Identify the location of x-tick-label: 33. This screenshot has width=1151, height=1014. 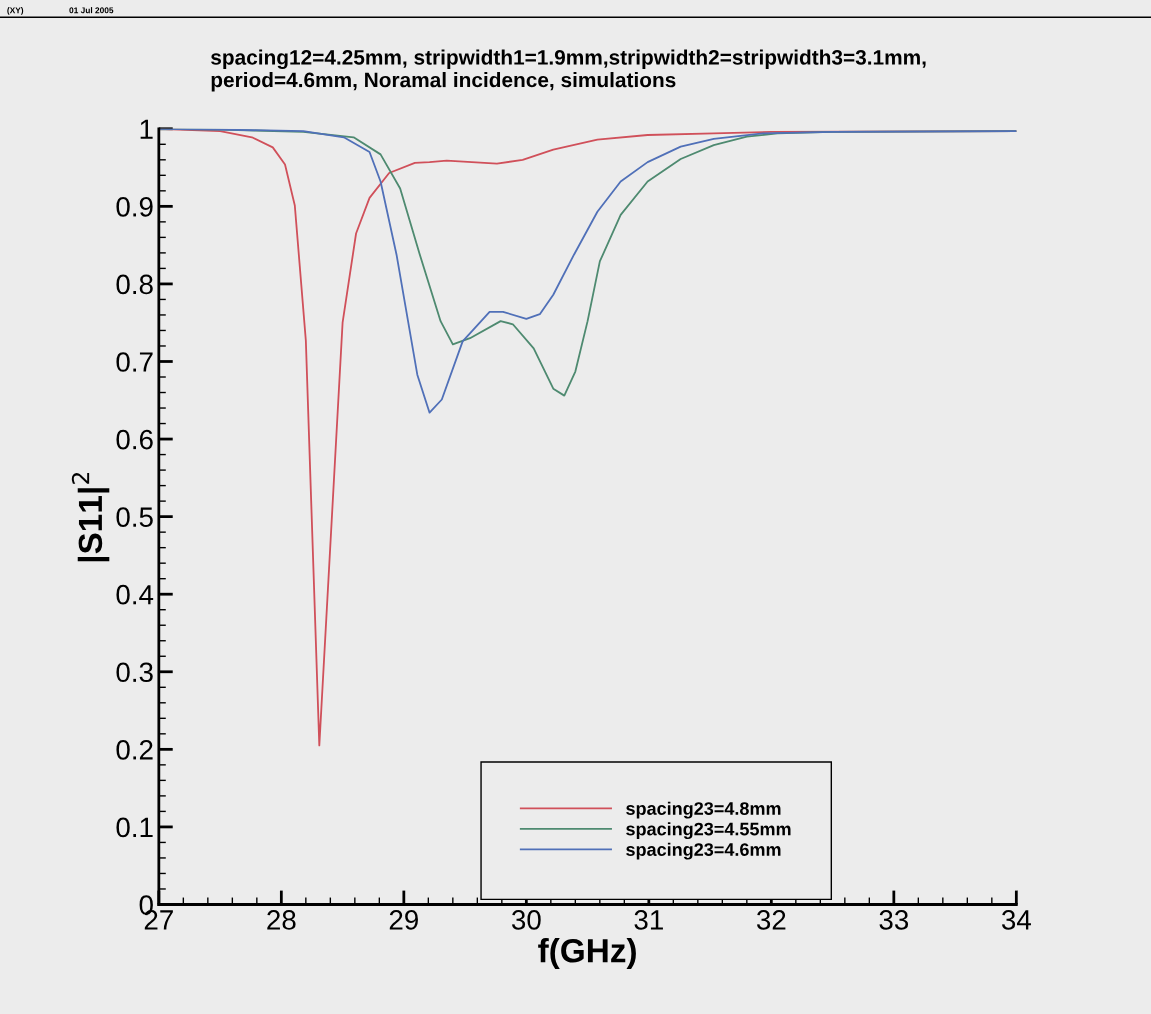
(894, 920).